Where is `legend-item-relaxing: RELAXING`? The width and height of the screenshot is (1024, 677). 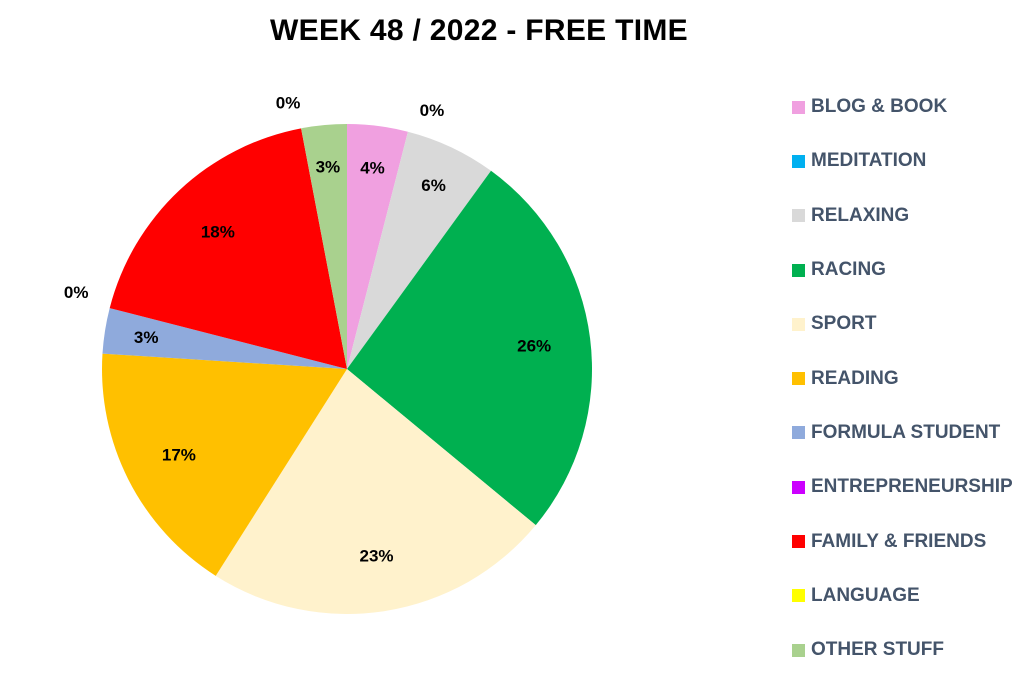 legend-item-relaxing: RELAXING is located at coordinates (902, 216).